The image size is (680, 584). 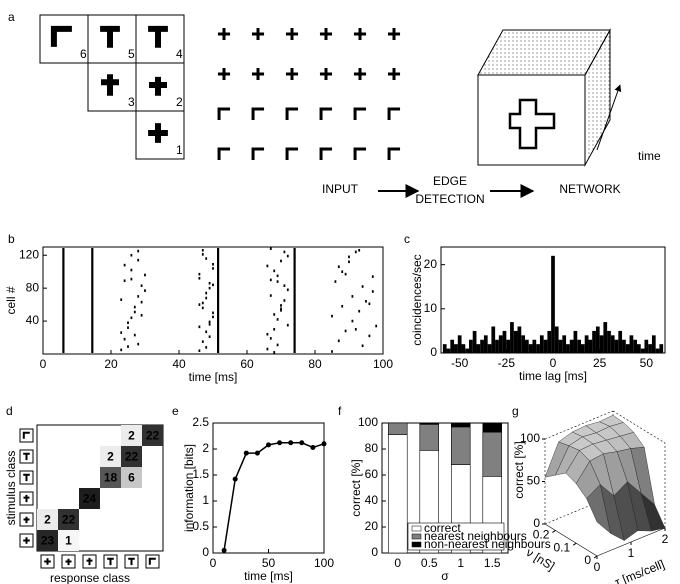 What do you see at coordinates (340, 189) in the screenshot?
I see `input-label: INPUT` at bounding box center [340, 189].